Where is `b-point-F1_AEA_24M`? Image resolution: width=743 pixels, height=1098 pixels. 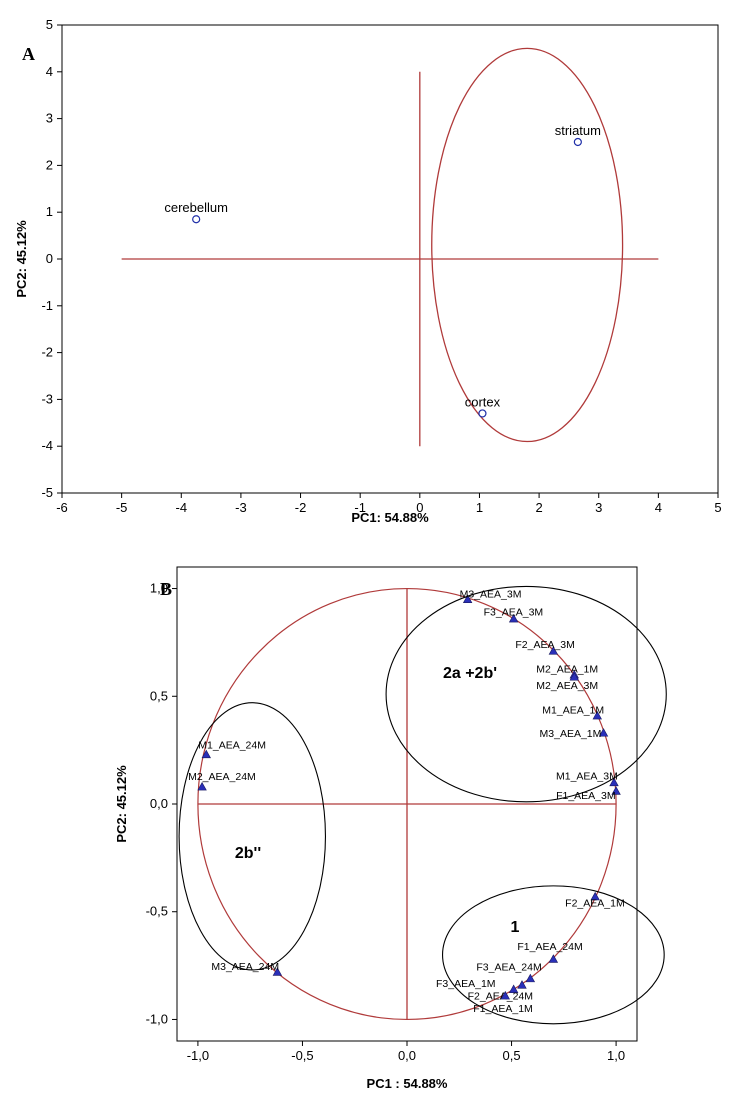 b-point-F1_AEA_24M is located at coordinates (553, 958).